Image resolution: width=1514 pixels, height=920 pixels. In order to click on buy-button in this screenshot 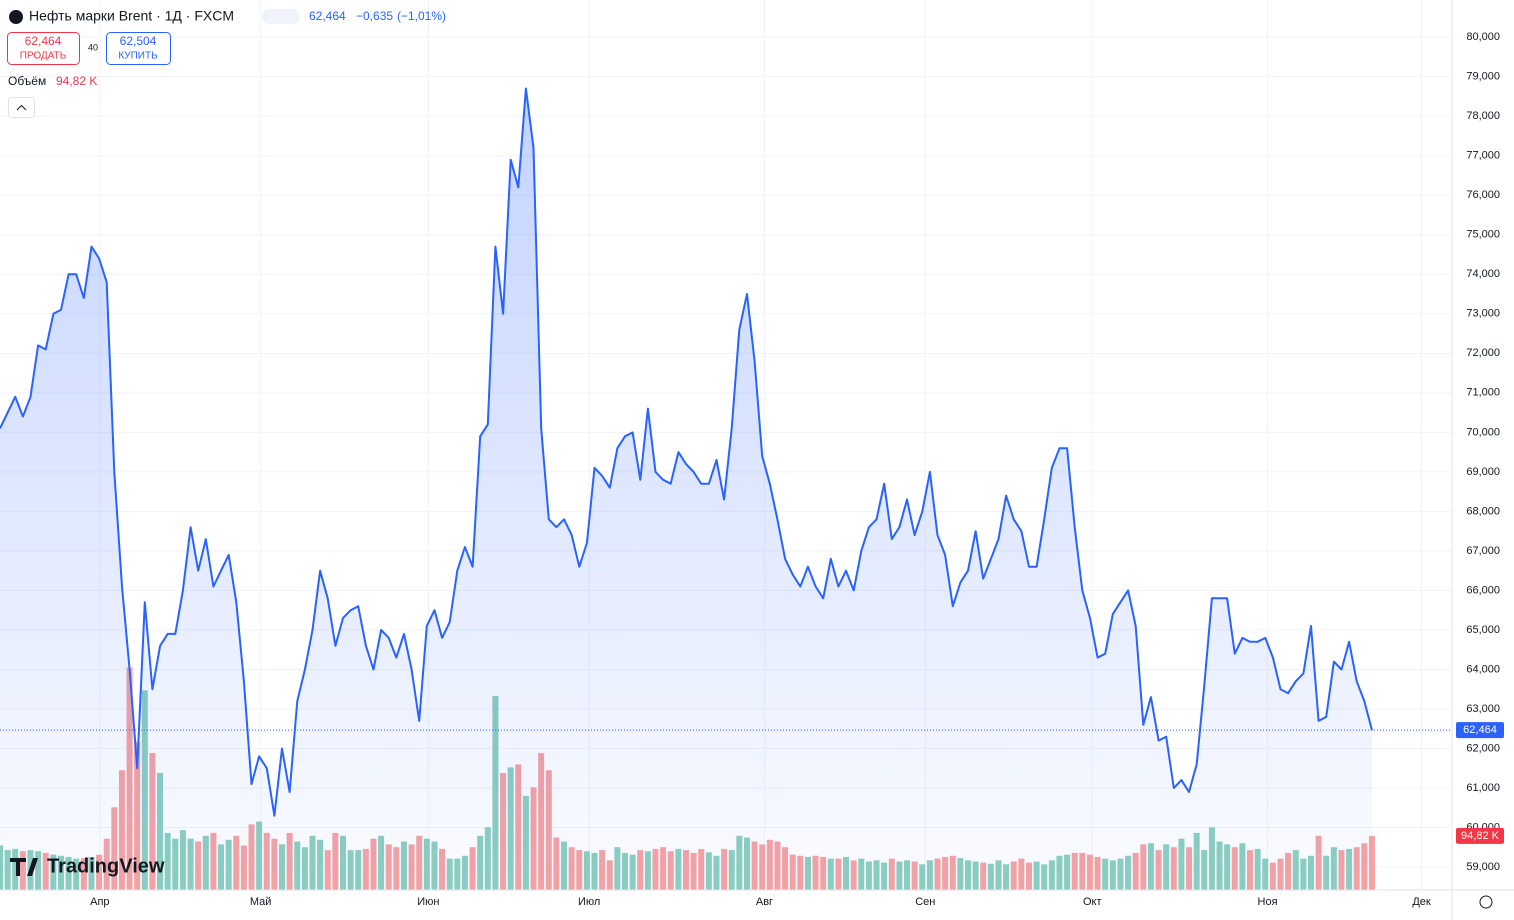, I will do `click(138, 48)`.